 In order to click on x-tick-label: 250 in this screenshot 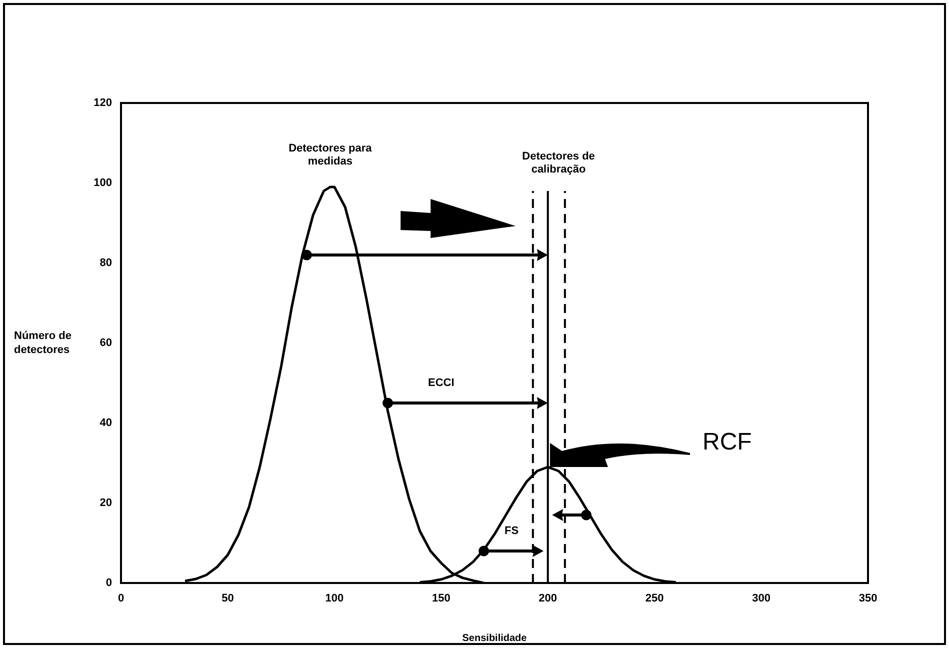, I will do `click(654, 598)`.